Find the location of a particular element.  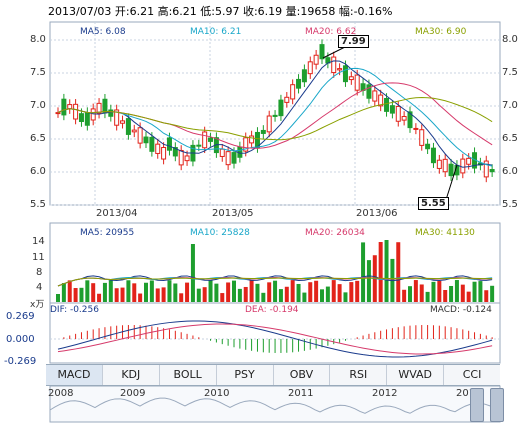

high-callout-leader is located at coordinates (334, 52).